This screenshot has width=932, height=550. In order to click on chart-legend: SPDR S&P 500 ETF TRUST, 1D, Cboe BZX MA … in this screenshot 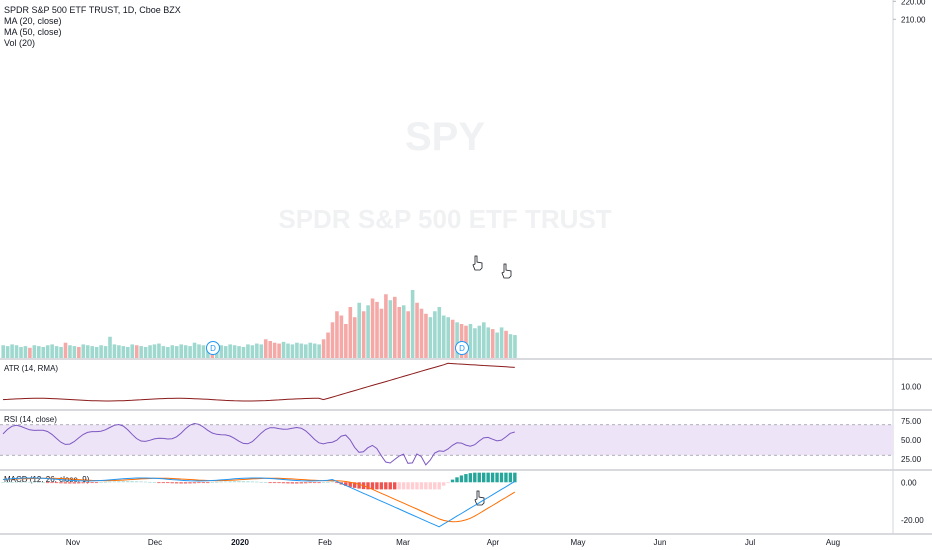, I will do `click(92, 27)`.